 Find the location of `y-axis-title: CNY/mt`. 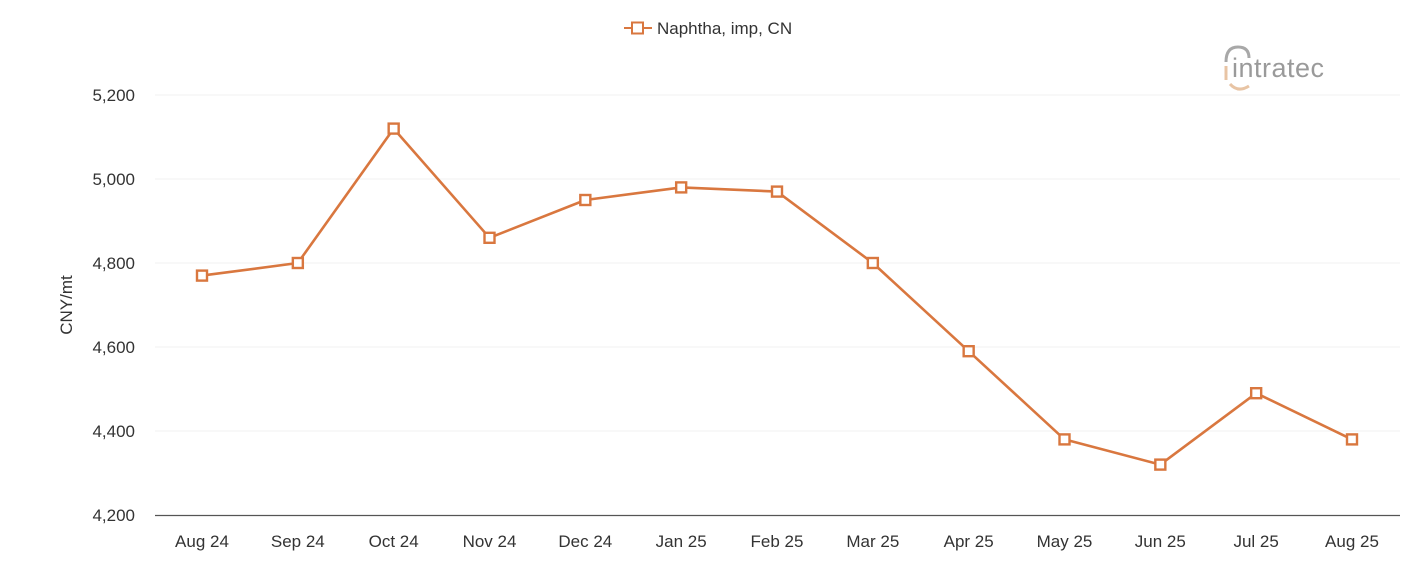

y-axis-title: CNY/mt is located at coordinates (66, 305).